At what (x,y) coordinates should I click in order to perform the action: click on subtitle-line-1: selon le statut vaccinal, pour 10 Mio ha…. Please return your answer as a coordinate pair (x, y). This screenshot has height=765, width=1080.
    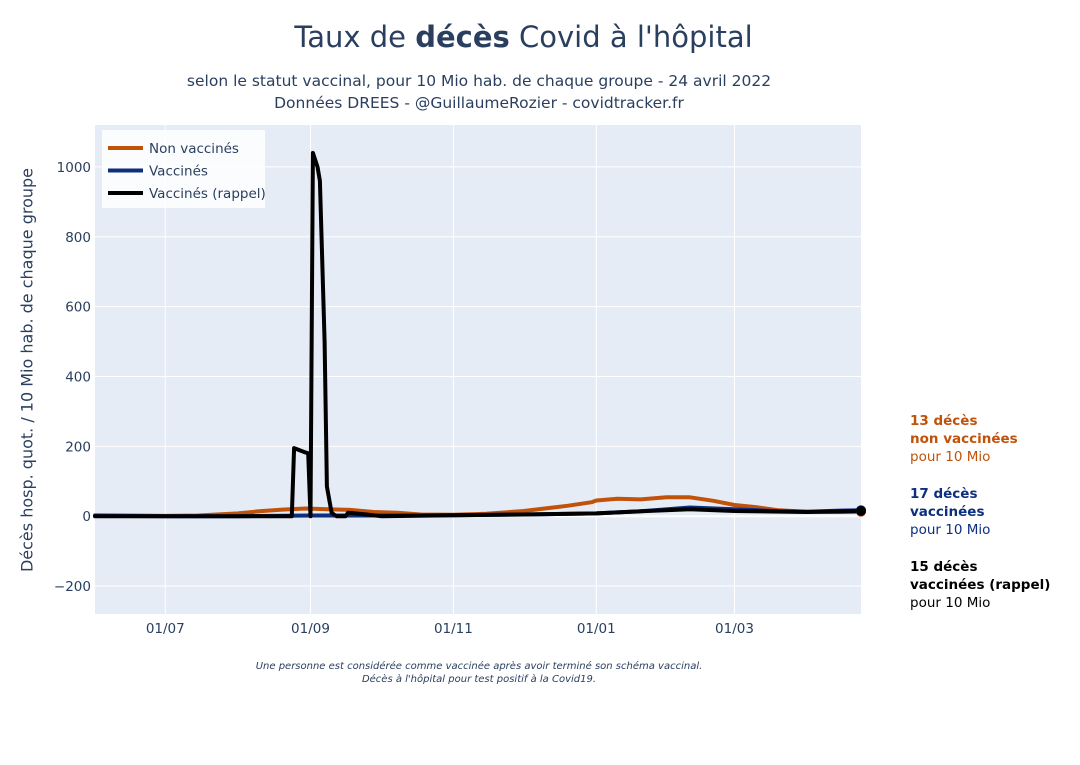
    Looking at the image, I should click on (479, 81).